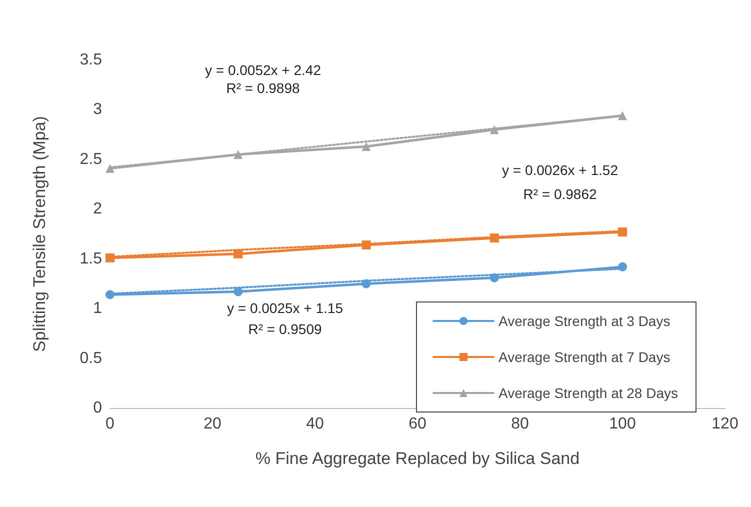 The image size is (751, 507). What do you see at coordinates (622, 424) in the screenshot?
I see `x-tick-label: 100` at bounding box center [622, 424].